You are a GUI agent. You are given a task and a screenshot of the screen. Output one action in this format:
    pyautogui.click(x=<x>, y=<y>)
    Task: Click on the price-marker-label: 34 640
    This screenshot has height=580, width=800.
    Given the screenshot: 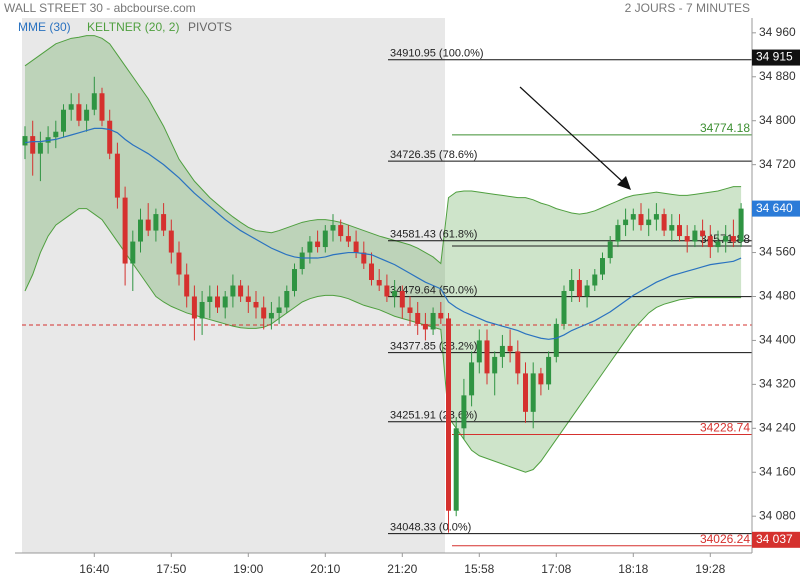 What is the action you would take?
    pyautogui.click(x=774, y=208)
    